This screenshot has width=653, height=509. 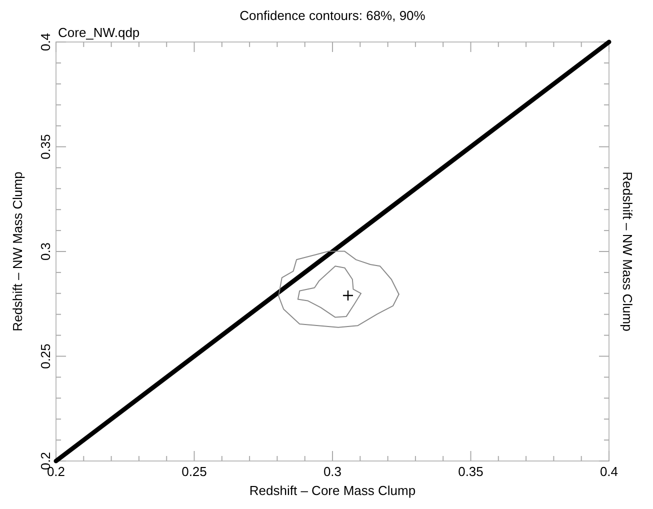 What do you see at coordinates (471, 471) in the screenshot?
I see `x-tick-label: 0.35` at bounding box center [471, 471].